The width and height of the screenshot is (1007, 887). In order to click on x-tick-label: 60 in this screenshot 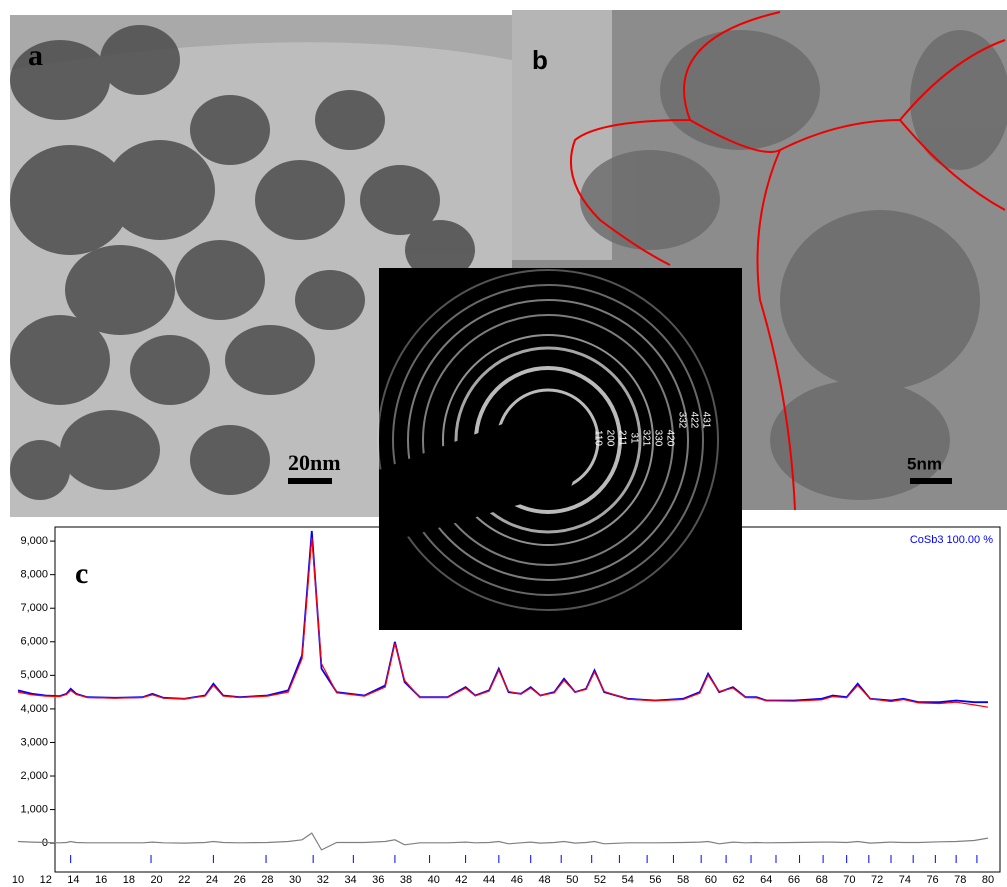, I will do `click(711, 880)`.